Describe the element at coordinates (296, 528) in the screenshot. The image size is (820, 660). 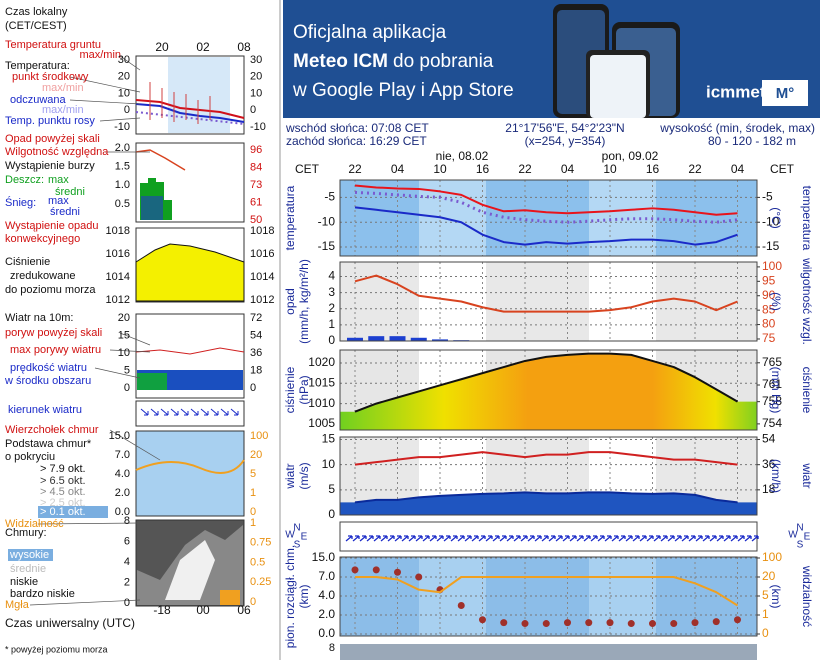
I see `compass-letter: N` at that location.